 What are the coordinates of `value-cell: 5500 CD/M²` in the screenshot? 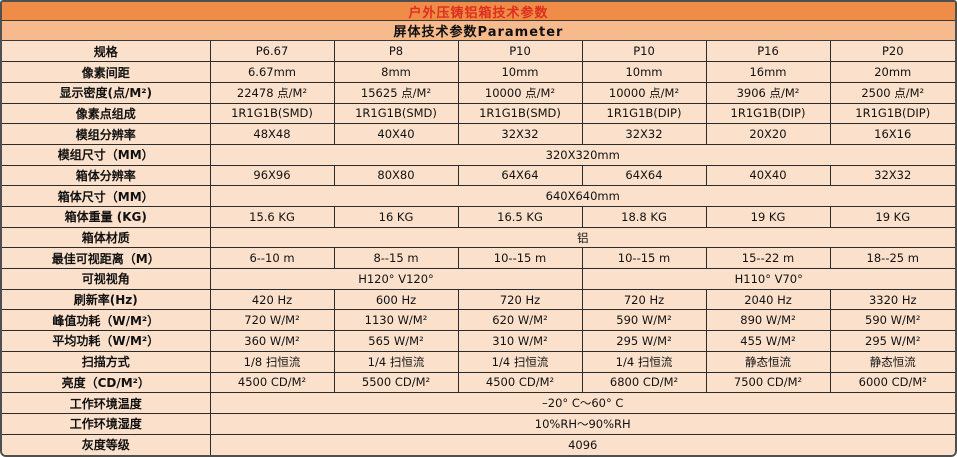 It's located at (396, 382).